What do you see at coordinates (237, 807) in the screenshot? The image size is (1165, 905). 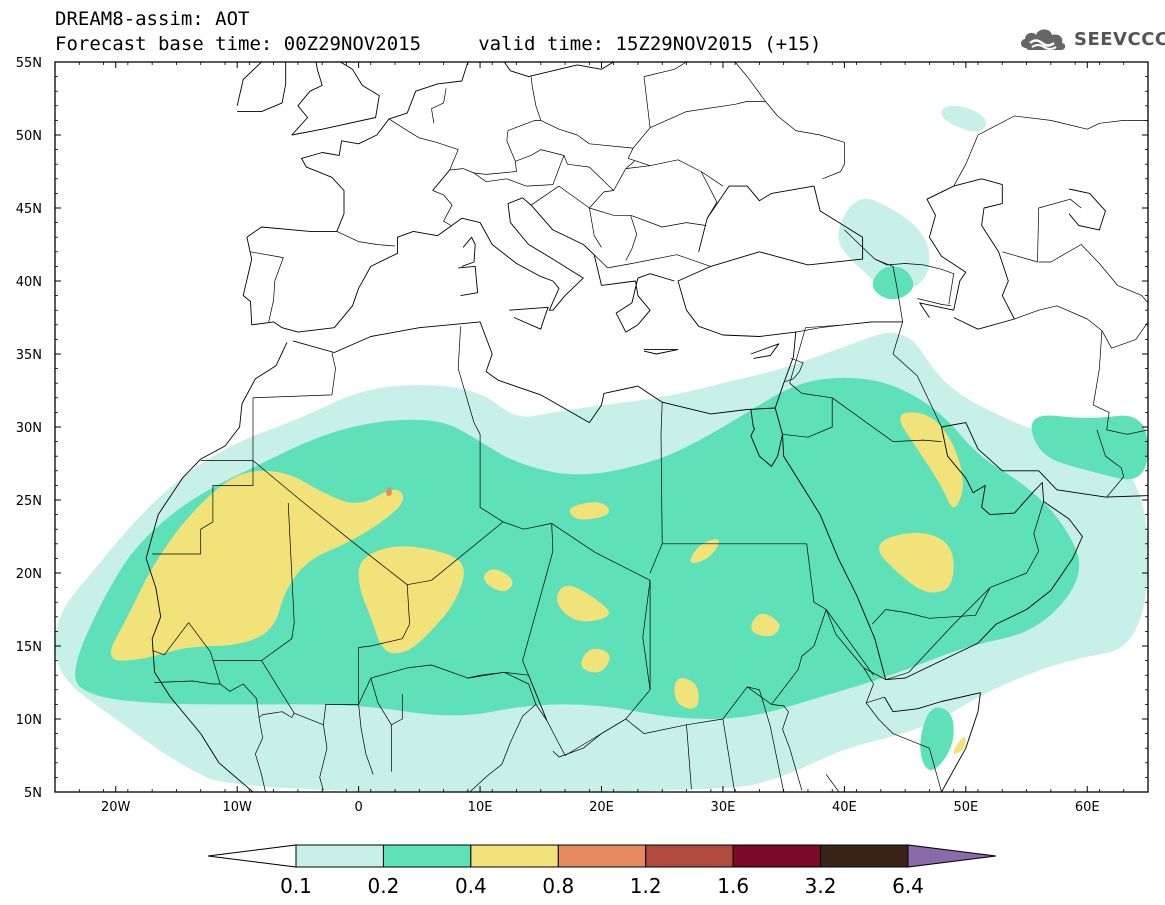 I see `lon-tick-label: 10W` at bounding box center [237, 807].